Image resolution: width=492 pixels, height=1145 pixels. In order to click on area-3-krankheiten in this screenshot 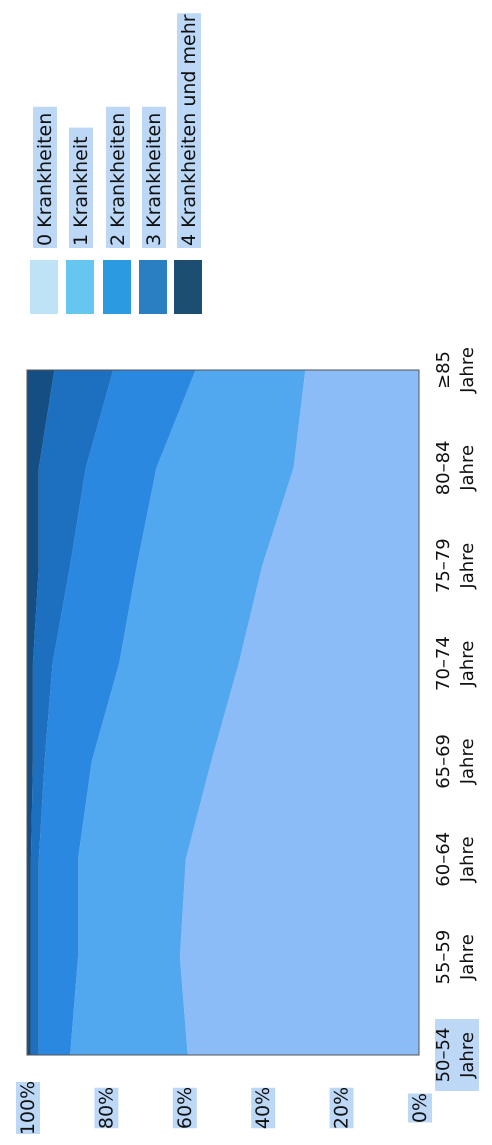, I will do `click(72, 712)`.